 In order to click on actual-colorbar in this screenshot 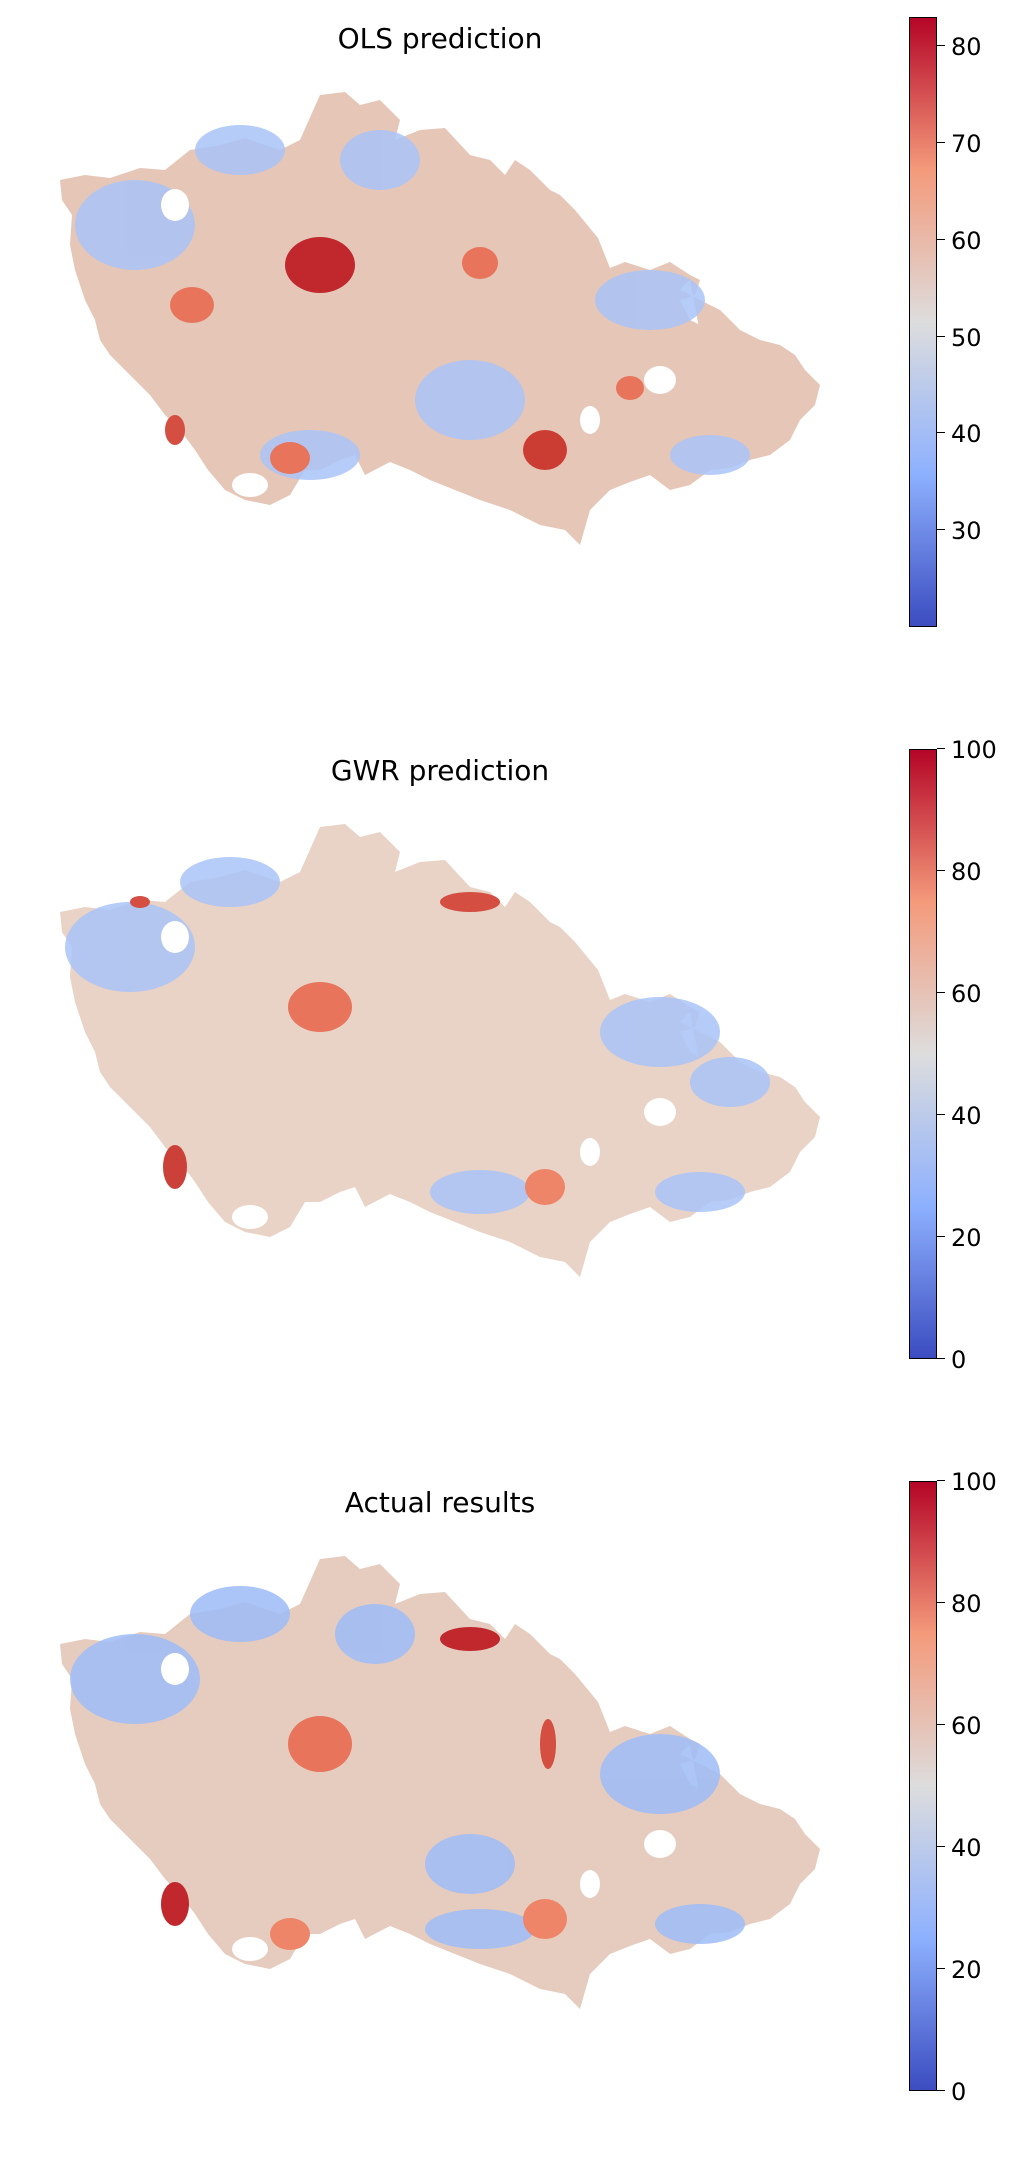, I will do `click(923, 1786)`.